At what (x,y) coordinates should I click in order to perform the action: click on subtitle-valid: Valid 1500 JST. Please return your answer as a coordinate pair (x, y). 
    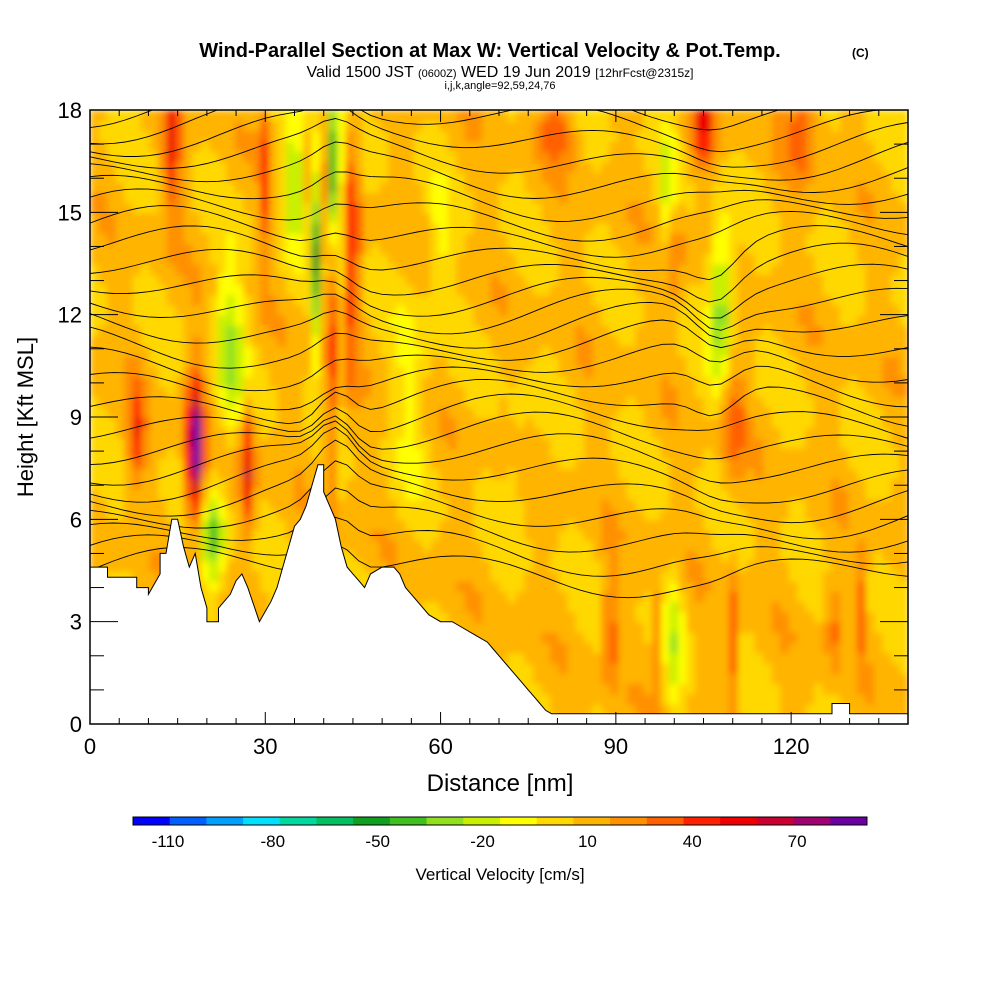
    Looking at the image, I should click on (360, 72).